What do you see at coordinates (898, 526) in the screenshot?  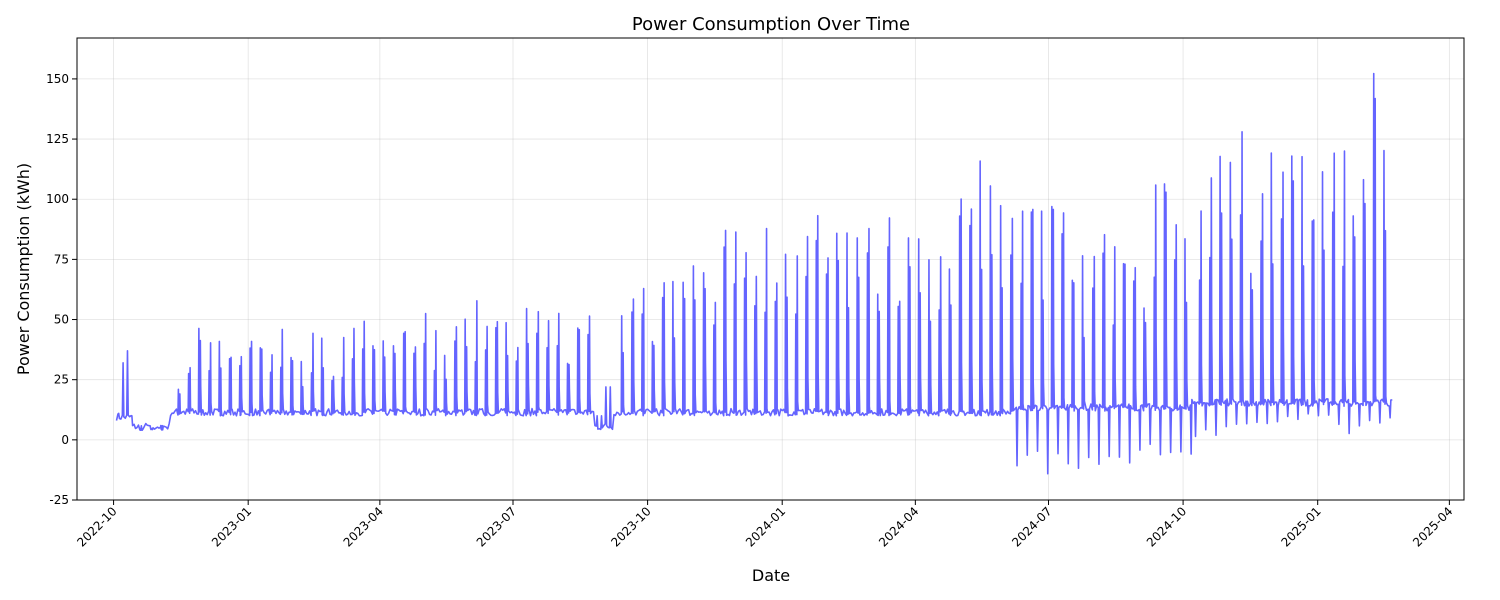 I see `x-tick-label: 2024-04` at bounding box center [898, 526].